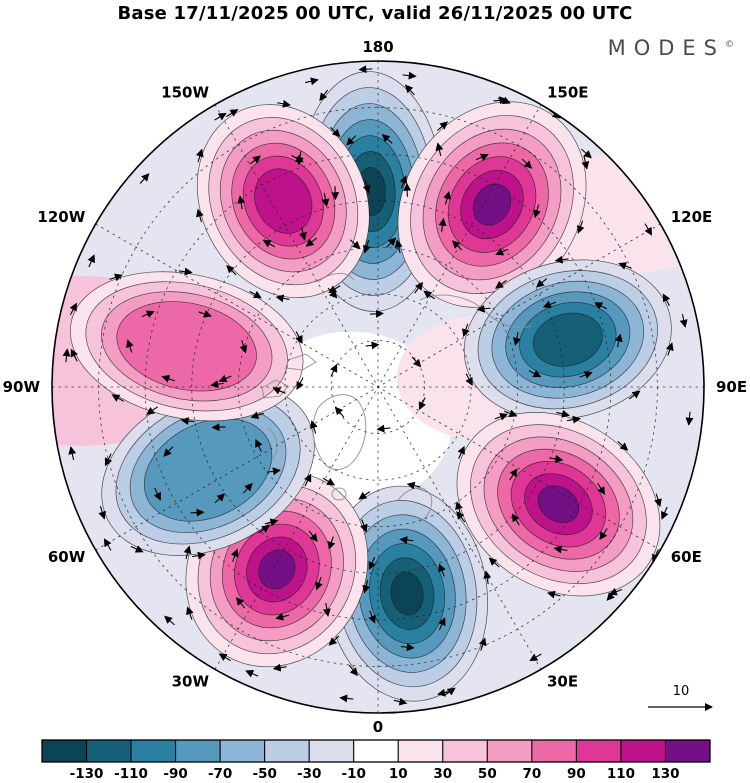 The width and height of the screenshot is (750, 783). Describe the element at coordinates (264, 774) in the screenshot. I see `colorbar-tick-label: -50` at that location.